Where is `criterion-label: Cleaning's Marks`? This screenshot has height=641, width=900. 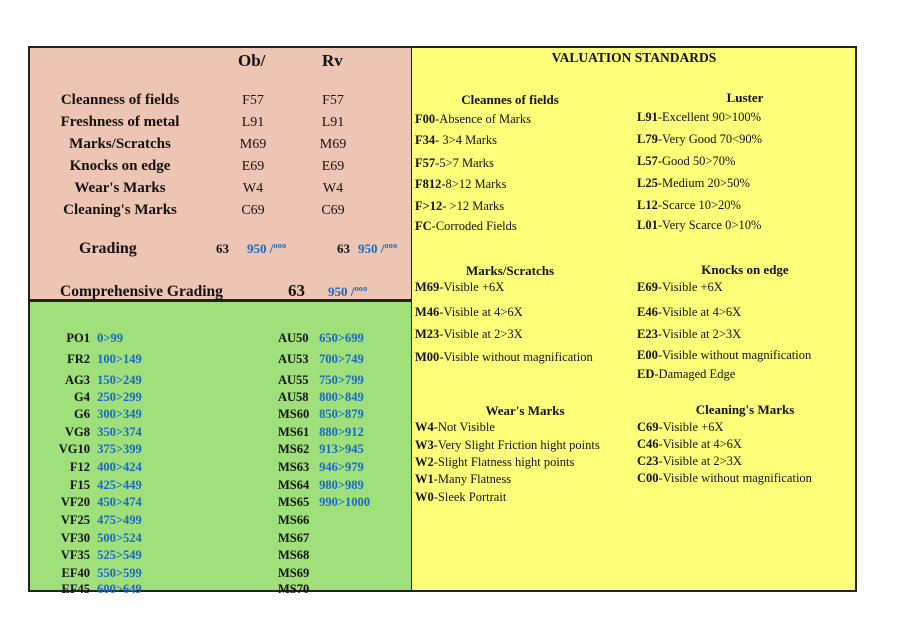 criterion-label: Cleaning's Marks is located at coordinates (120, 210).